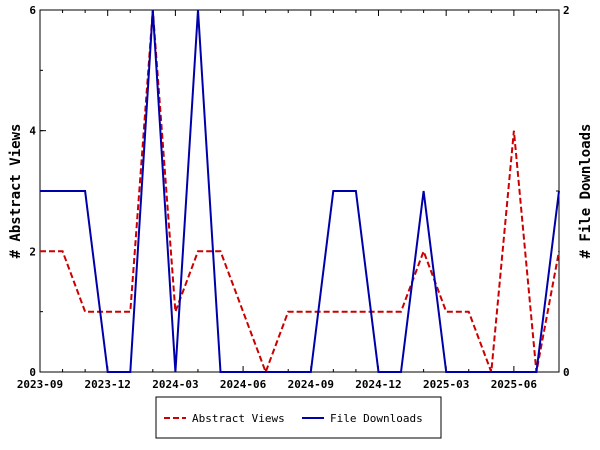  I want to click on y2-axis-title: # File Downloads, so click(586, 191).